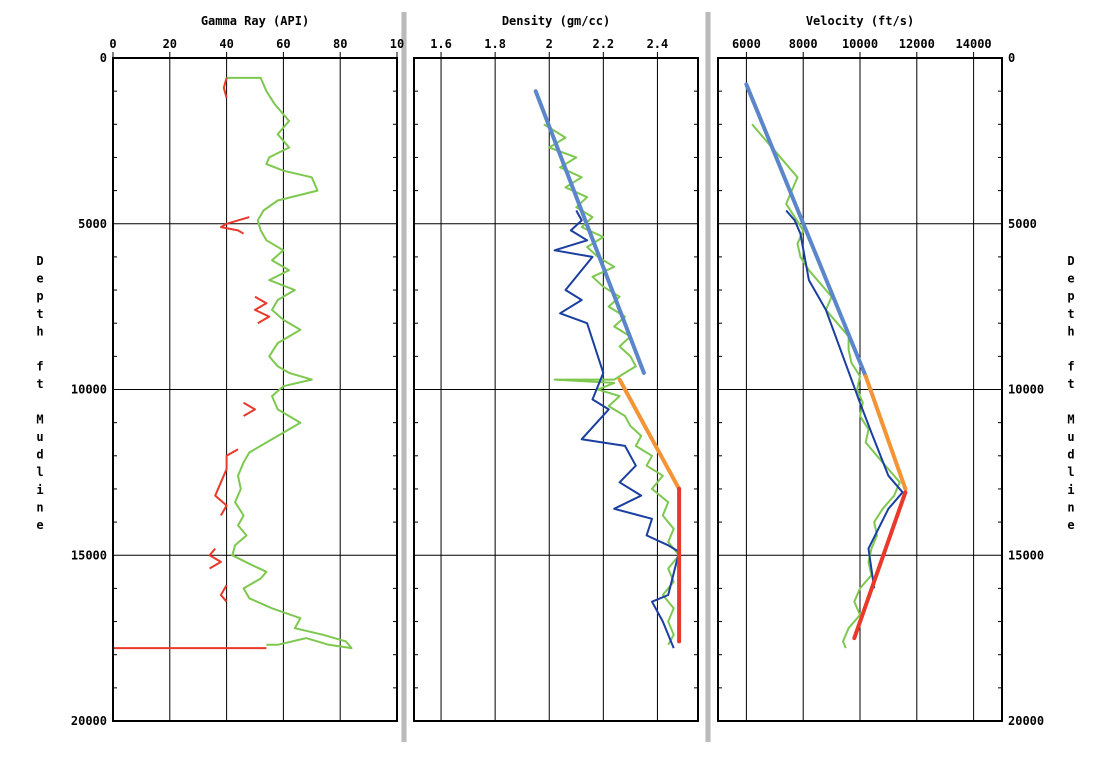 The image size is (1100, 765). Describe the element at coordinates (39, 472) in the screenshot. I see `left-axis-letter: l` at that location.